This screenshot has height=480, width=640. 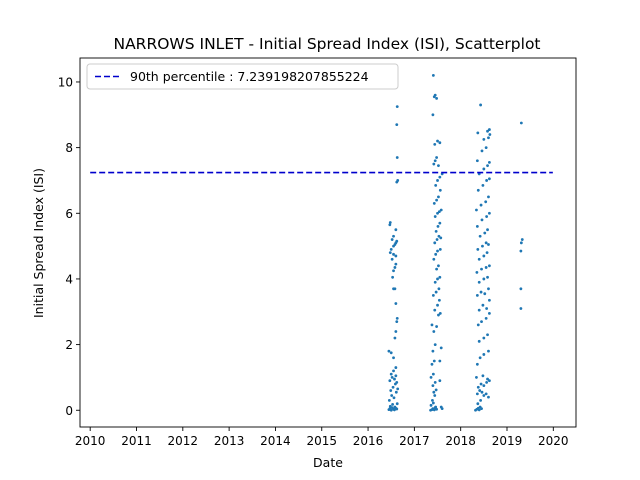 I want to click on y-tick-label: 8, so click(x=69, y=148).